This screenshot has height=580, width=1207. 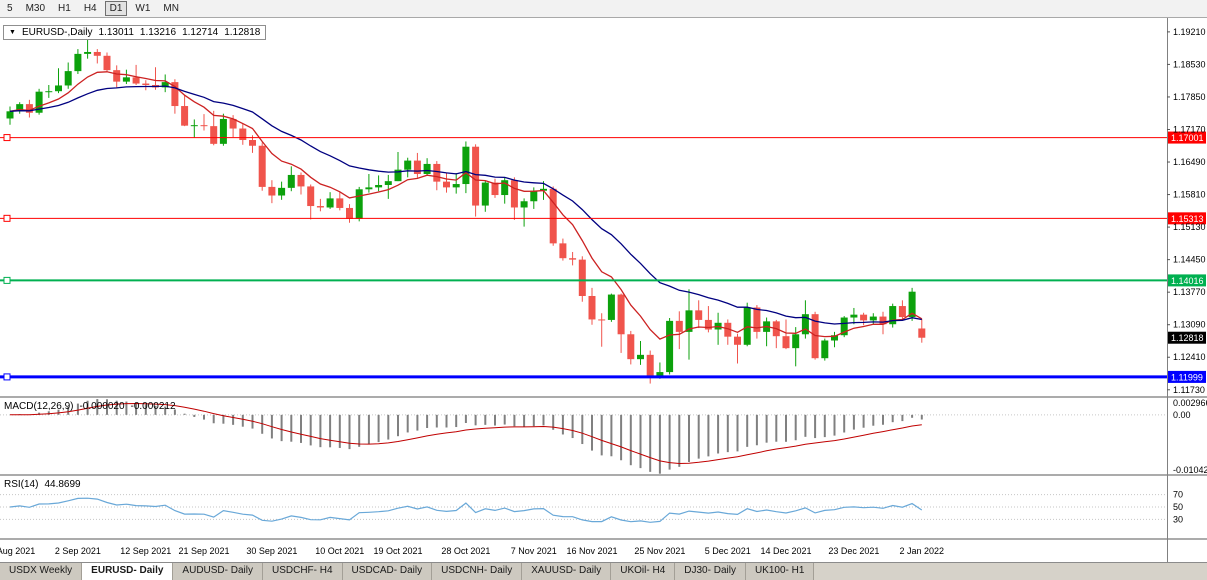 What do you see at coordinates (1178, 519) in the screenshot?
I see `rsi-axis-label: 30` at bounding box center [1178, 519].